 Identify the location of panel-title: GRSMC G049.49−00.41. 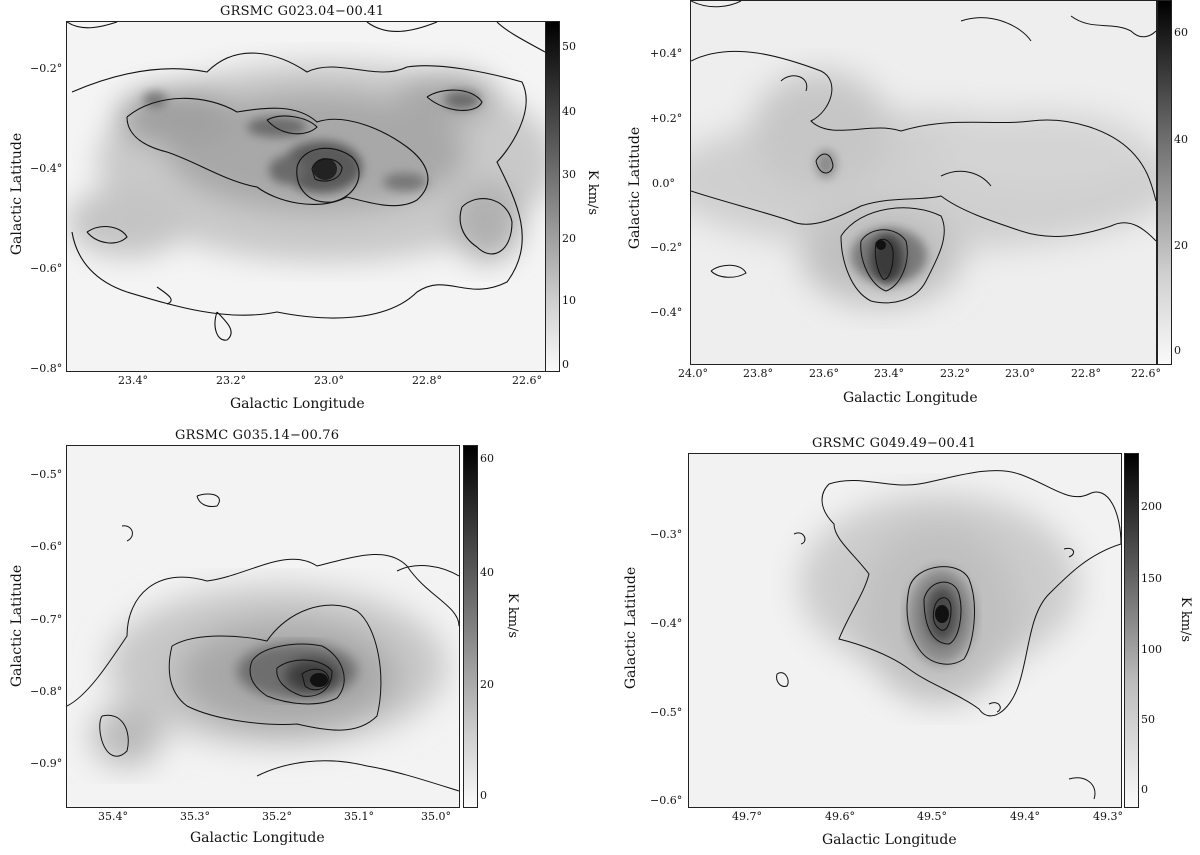
(894, 443).